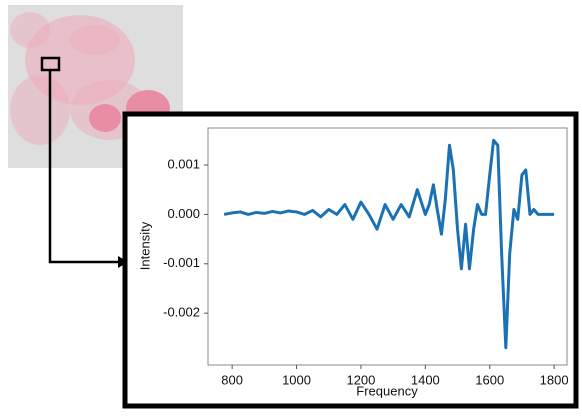 This screenshot has height=418, width=582. Describe the element at coordinates (183, 163) in the screenshot. I see `y-tick-label: 0.001` at that location.